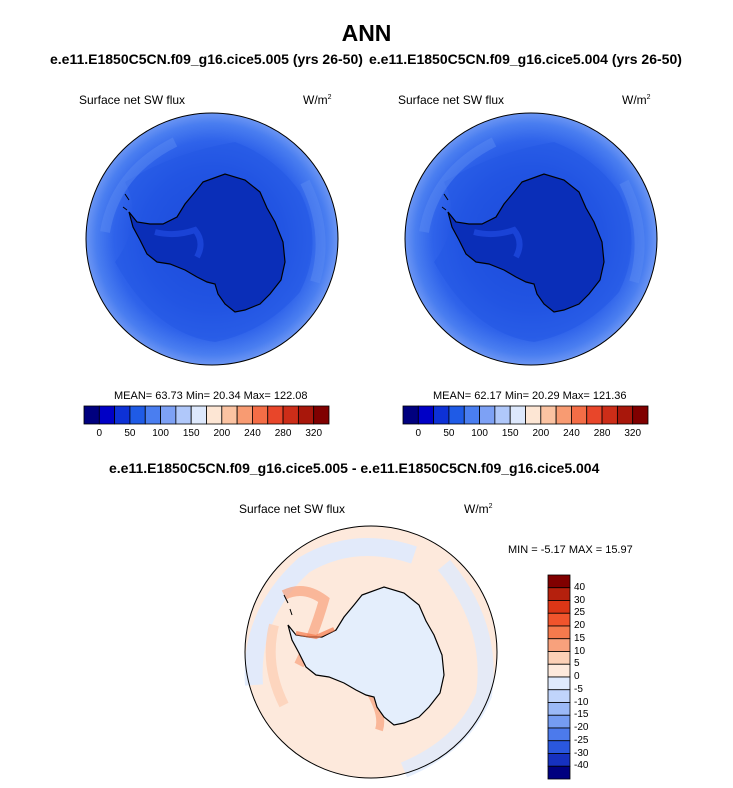 Image resolution: width=733 pixels, height=788 pixels. I want to click on right-colorbar, so click(525, 415).